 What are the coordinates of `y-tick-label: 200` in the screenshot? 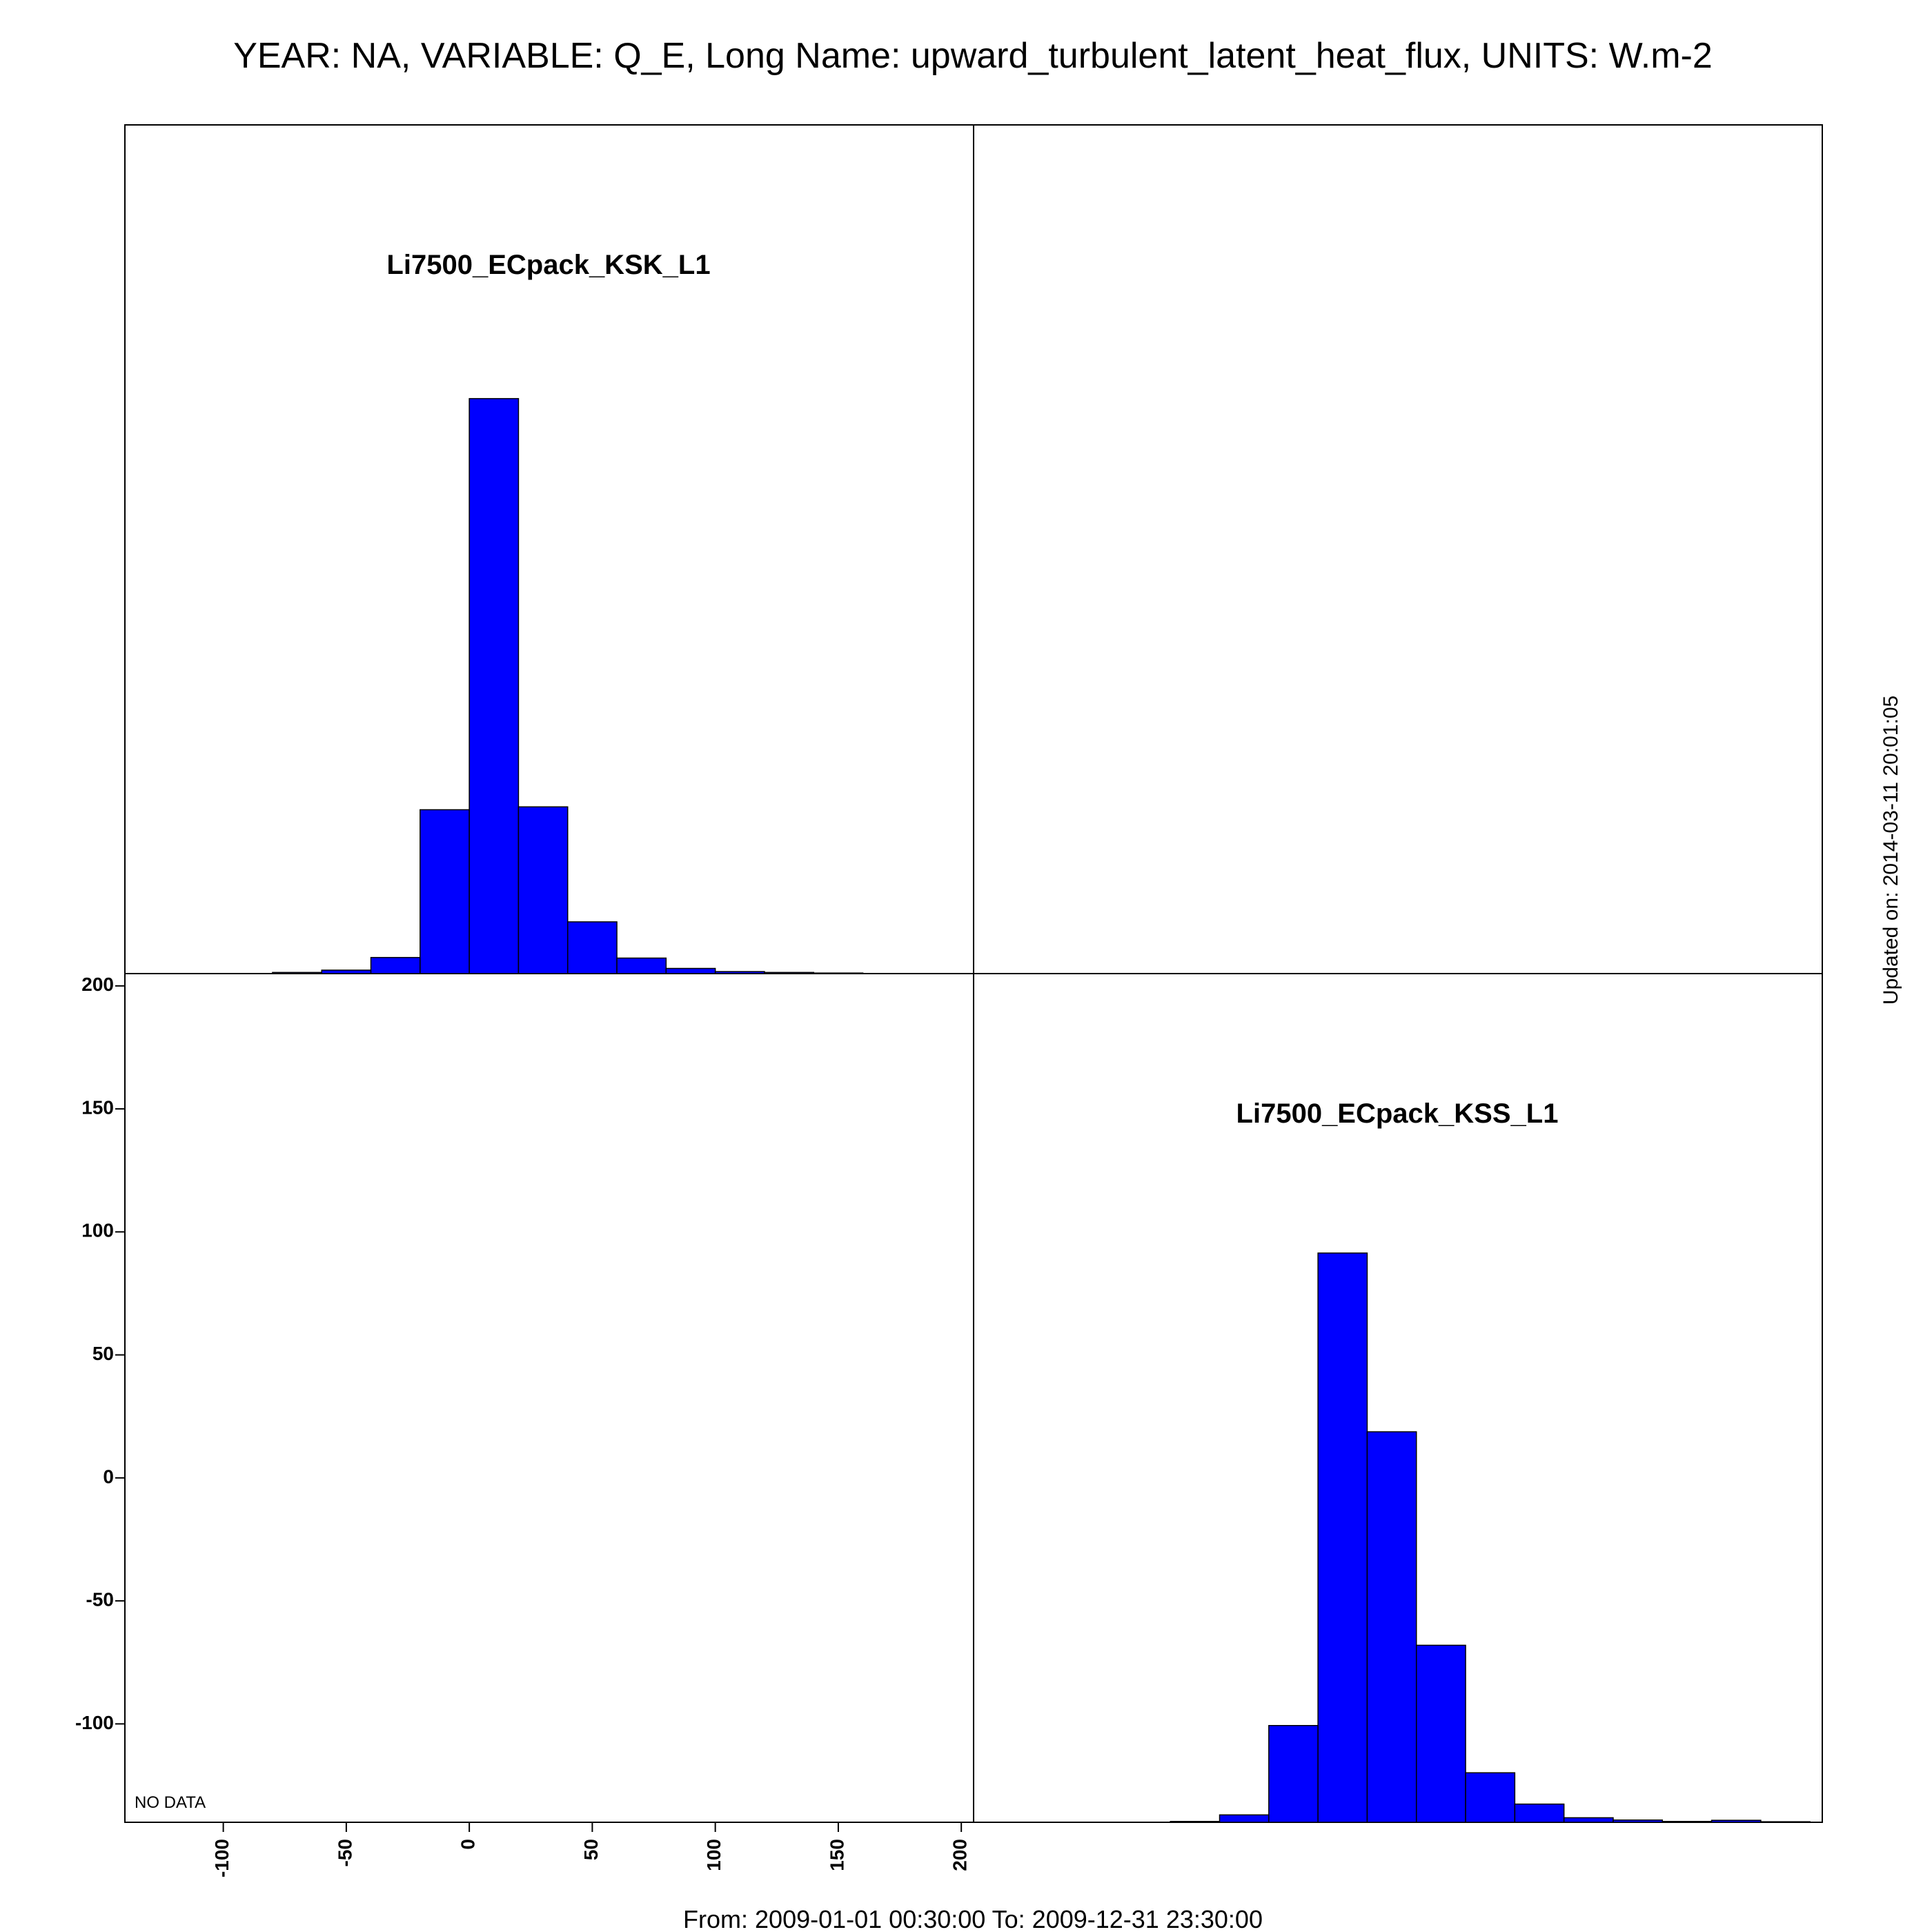 It's located at (97, 984).